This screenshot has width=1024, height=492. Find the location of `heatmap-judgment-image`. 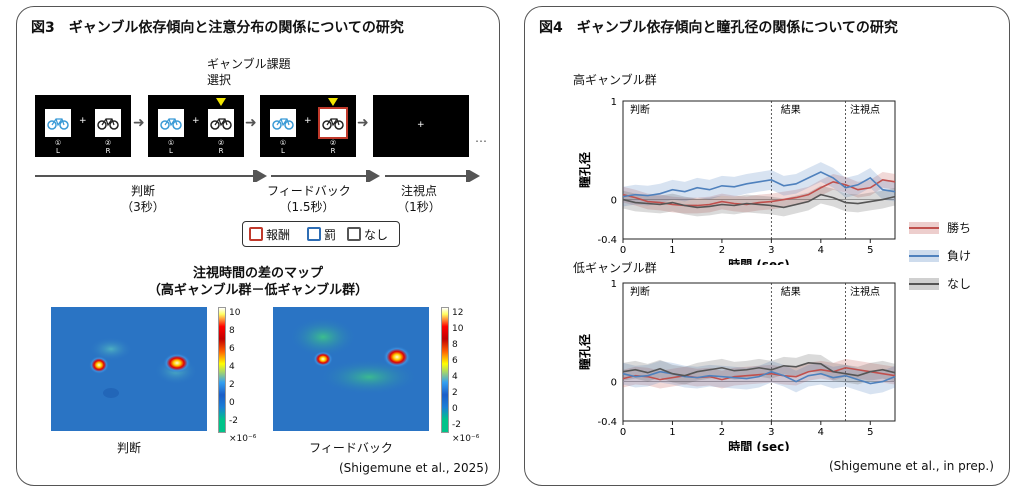

heatmap-judgment-image is located at coordinates (143, 367).